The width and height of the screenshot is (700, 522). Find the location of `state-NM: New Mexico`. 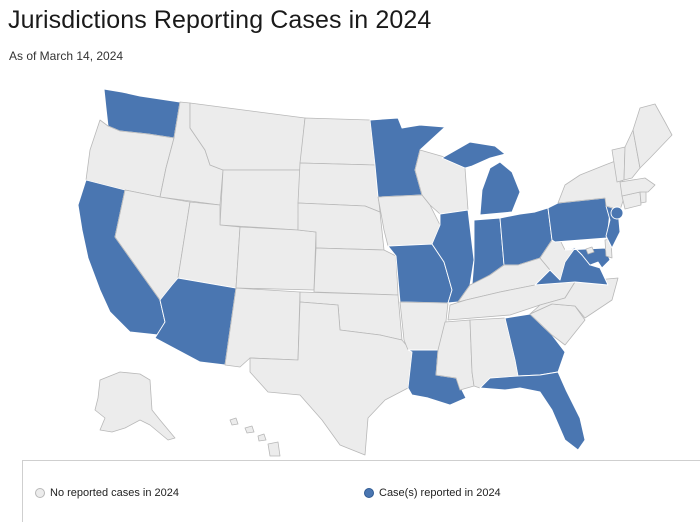

state-NM: New Mexico is located at coordinates (262, 327).